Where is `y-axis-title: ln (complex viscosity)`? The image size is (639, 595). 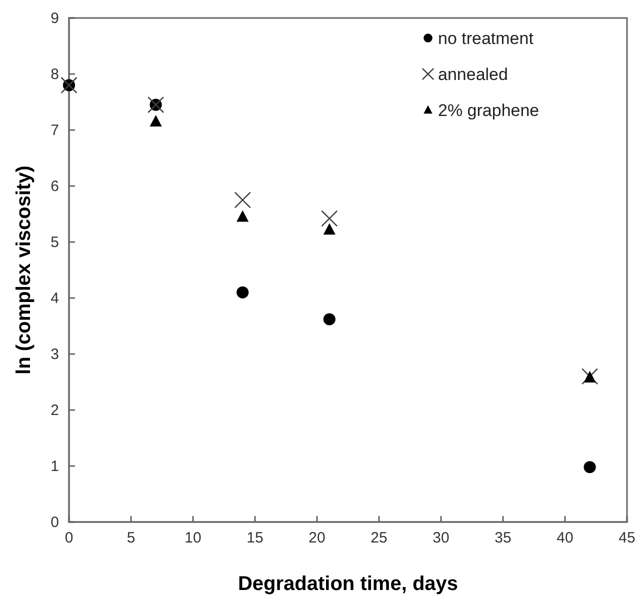 y-axis-title: ln (complex viscosity) is located at coordinates (24, 270).